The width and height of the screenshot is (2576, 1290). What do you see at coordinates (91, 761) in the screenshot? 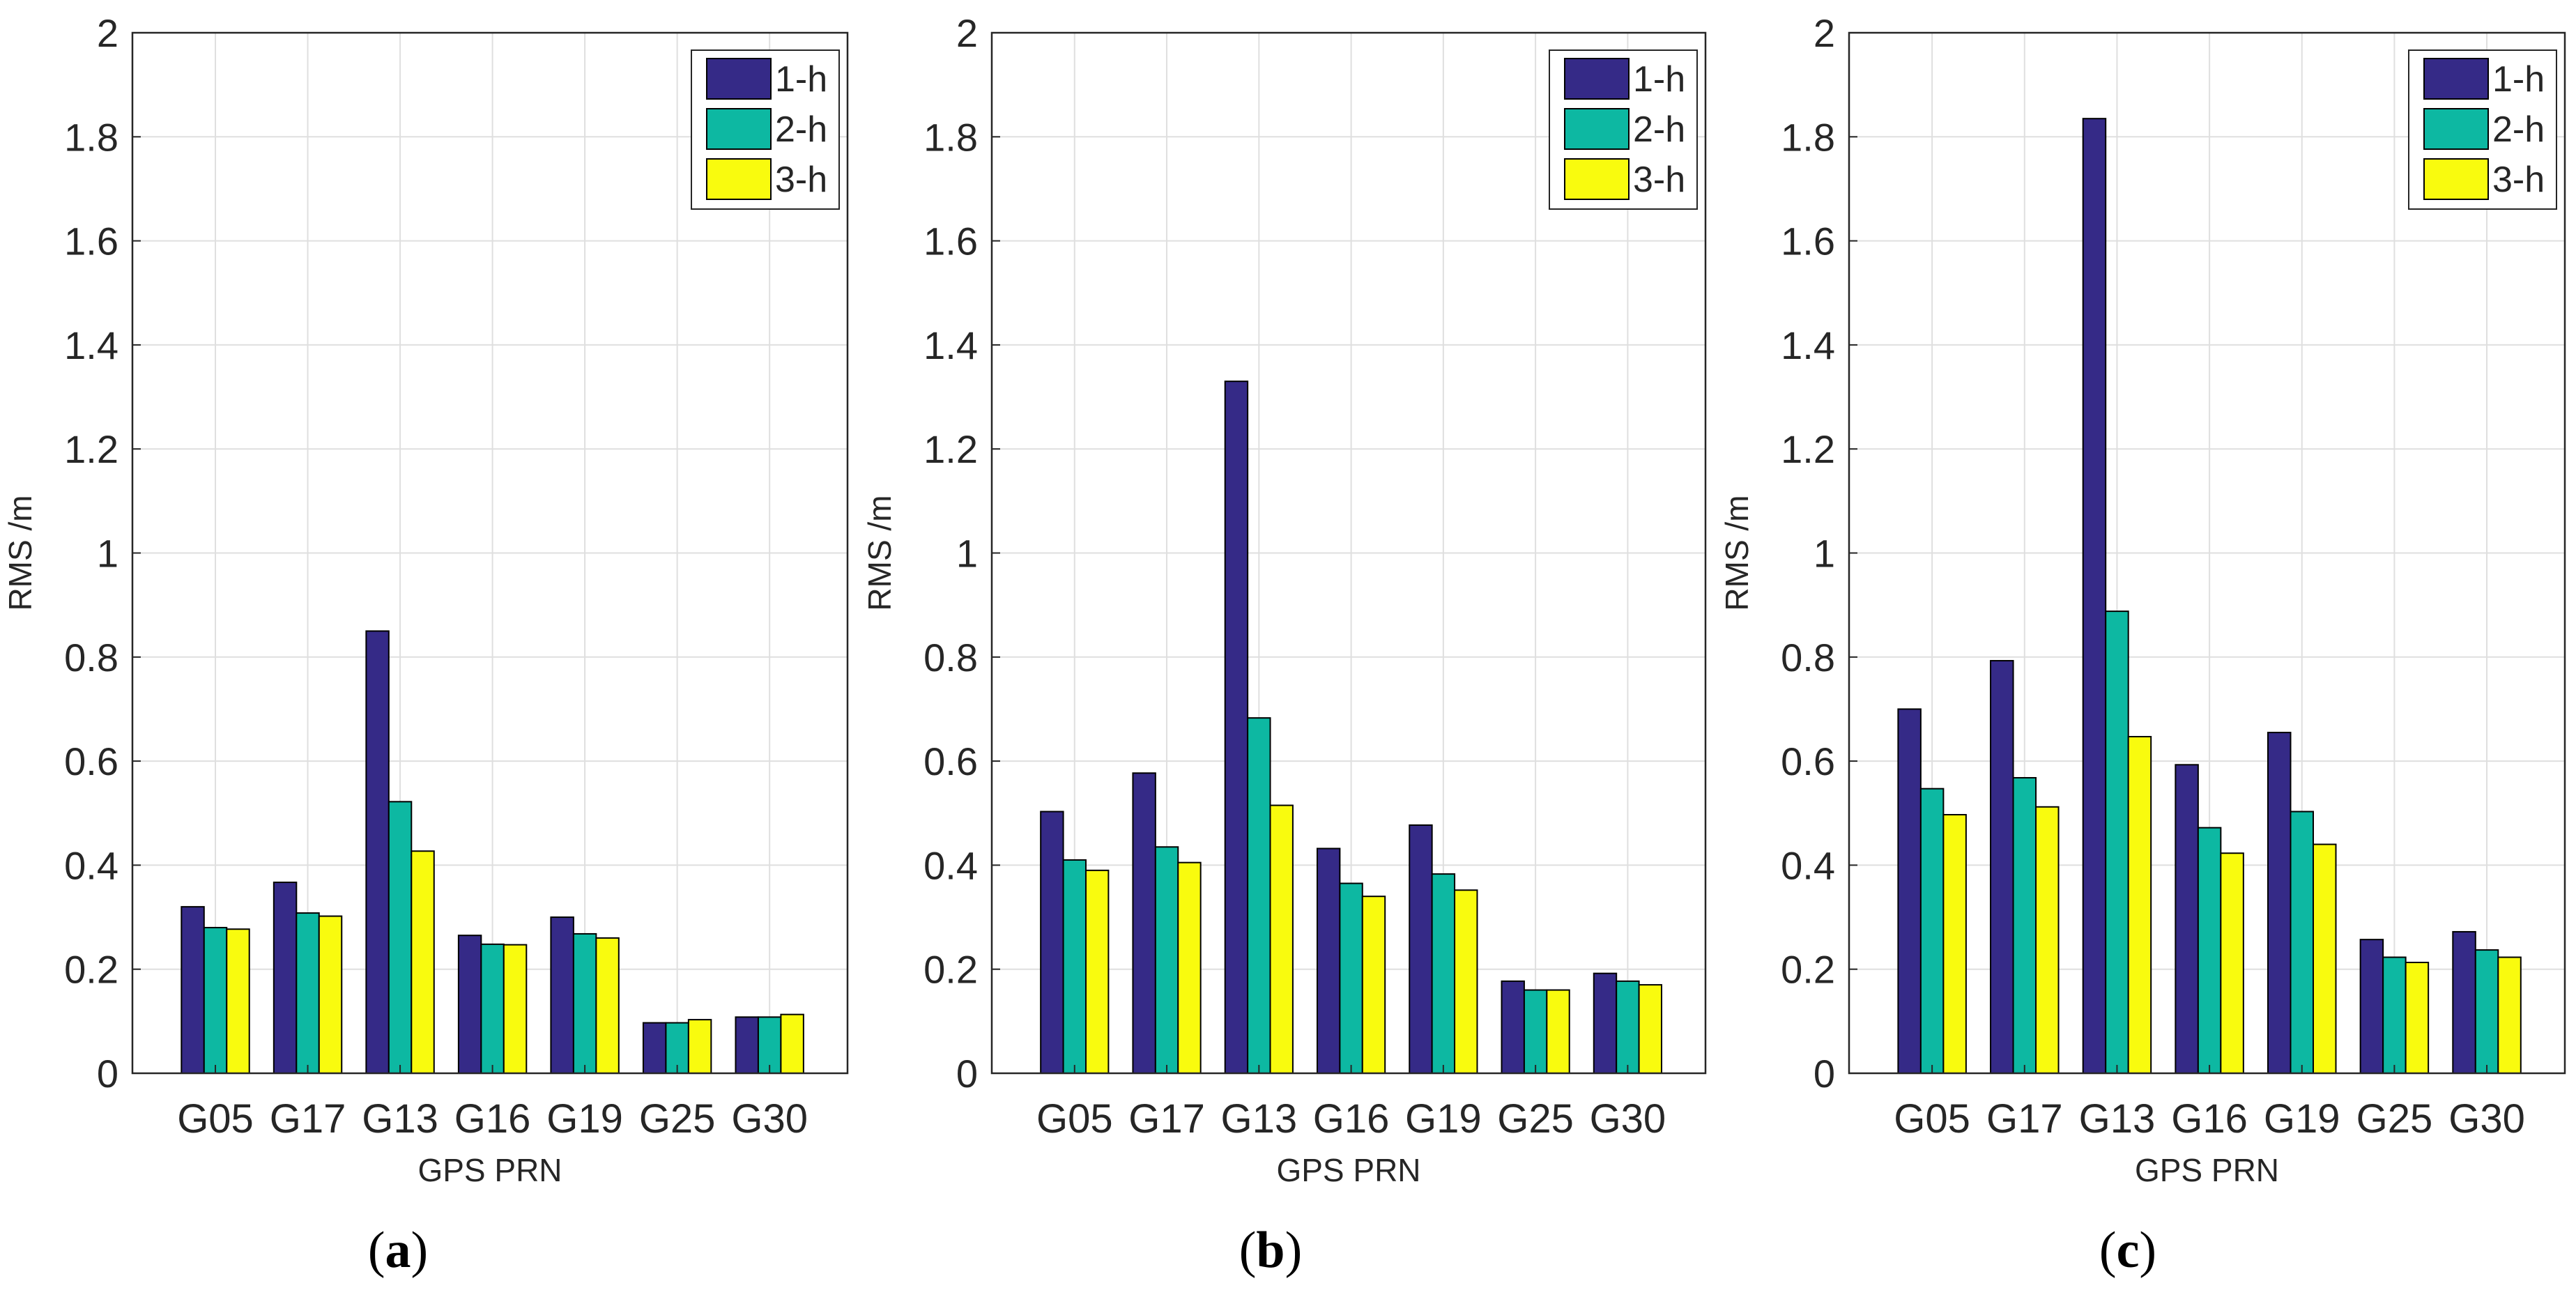
I see `y-tick-label: 0.6` at bounding box center [91, 761].